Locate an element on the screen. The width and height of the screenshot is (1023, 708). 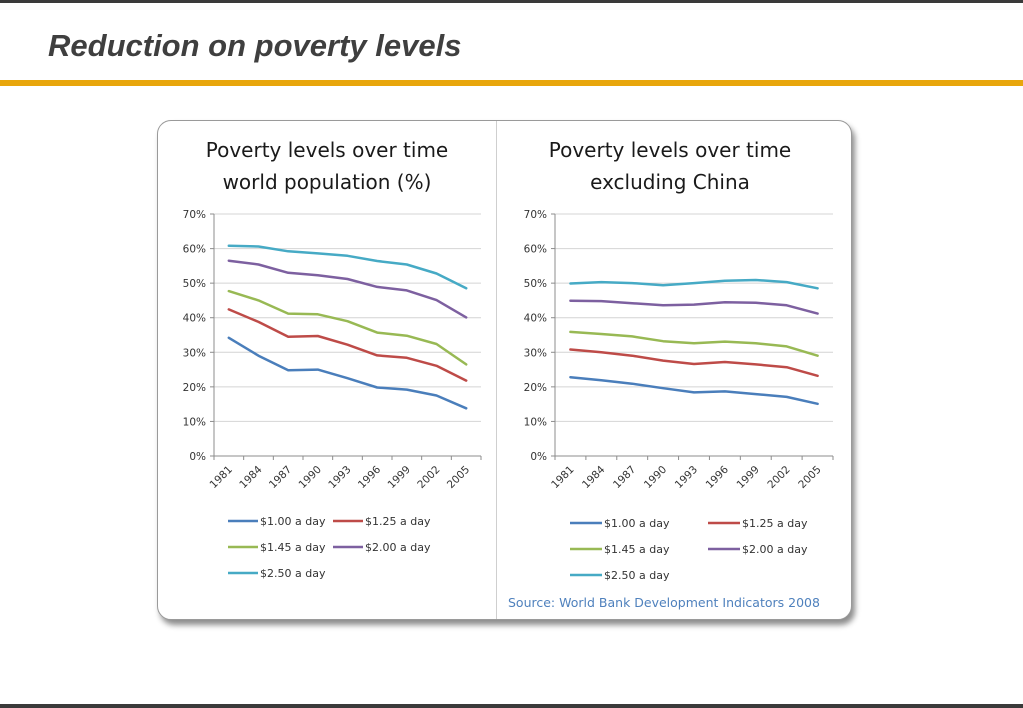
chart-title-exchina-line-2: excluding China is located at coordinates (670, 182).